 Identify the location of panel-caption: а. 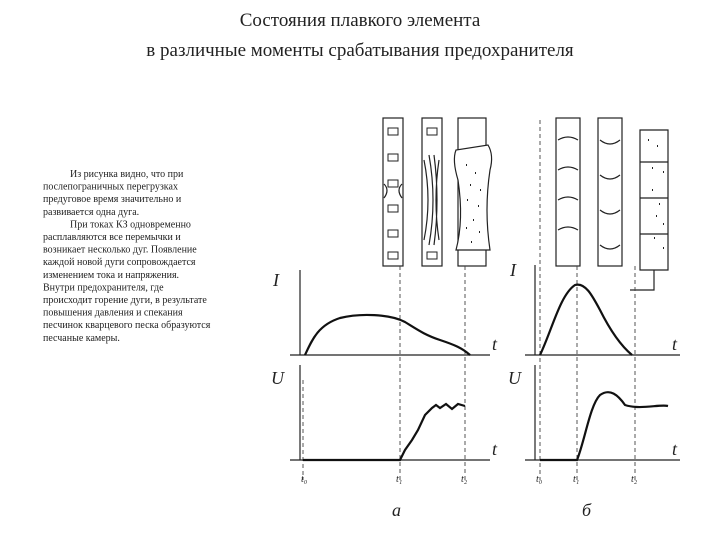
(396, 510).